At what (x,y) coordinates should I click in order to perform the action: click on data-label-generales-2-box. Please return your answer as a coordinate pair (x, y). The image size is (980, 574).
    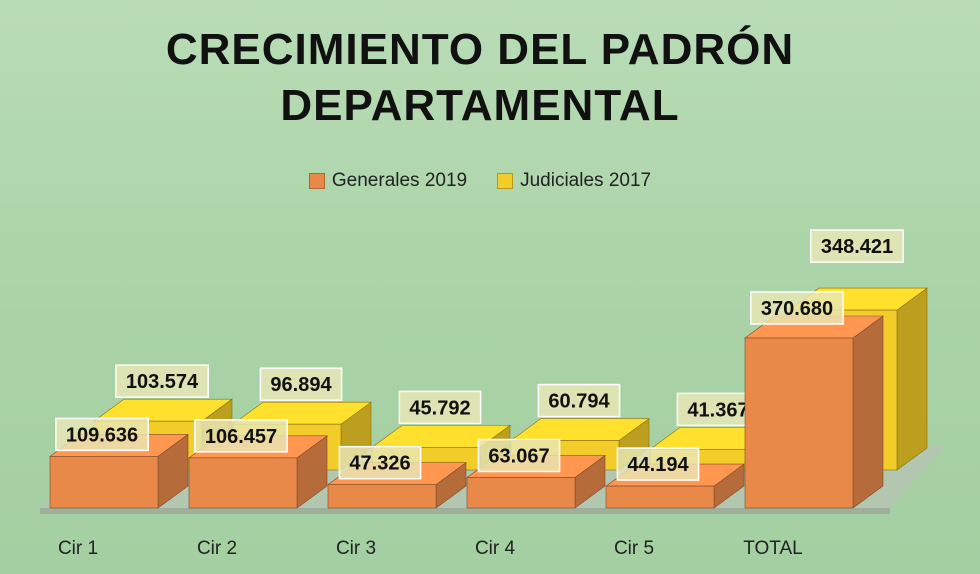
    Looking at the image, I should click on (380, 462).